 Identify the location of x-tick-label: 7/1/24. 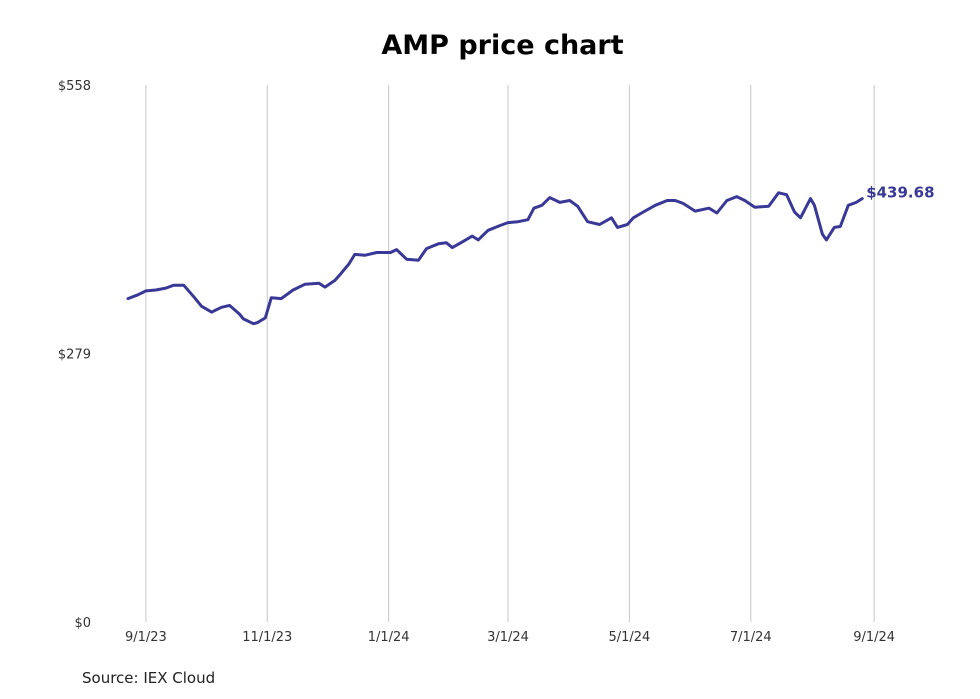
(751, 637).